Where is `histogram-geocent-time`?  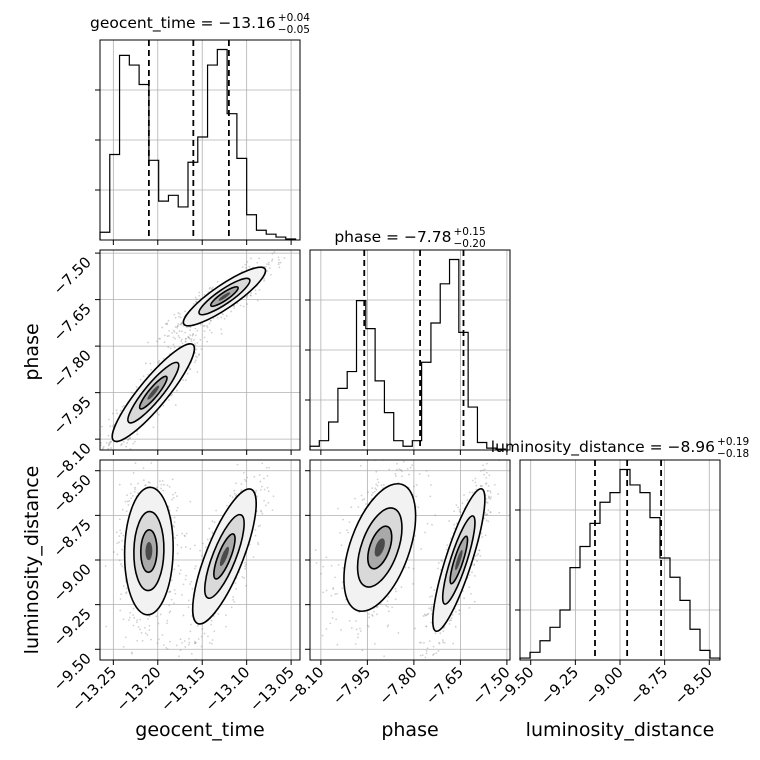
histogram-geocent-time is located at coordinates (198, 142).